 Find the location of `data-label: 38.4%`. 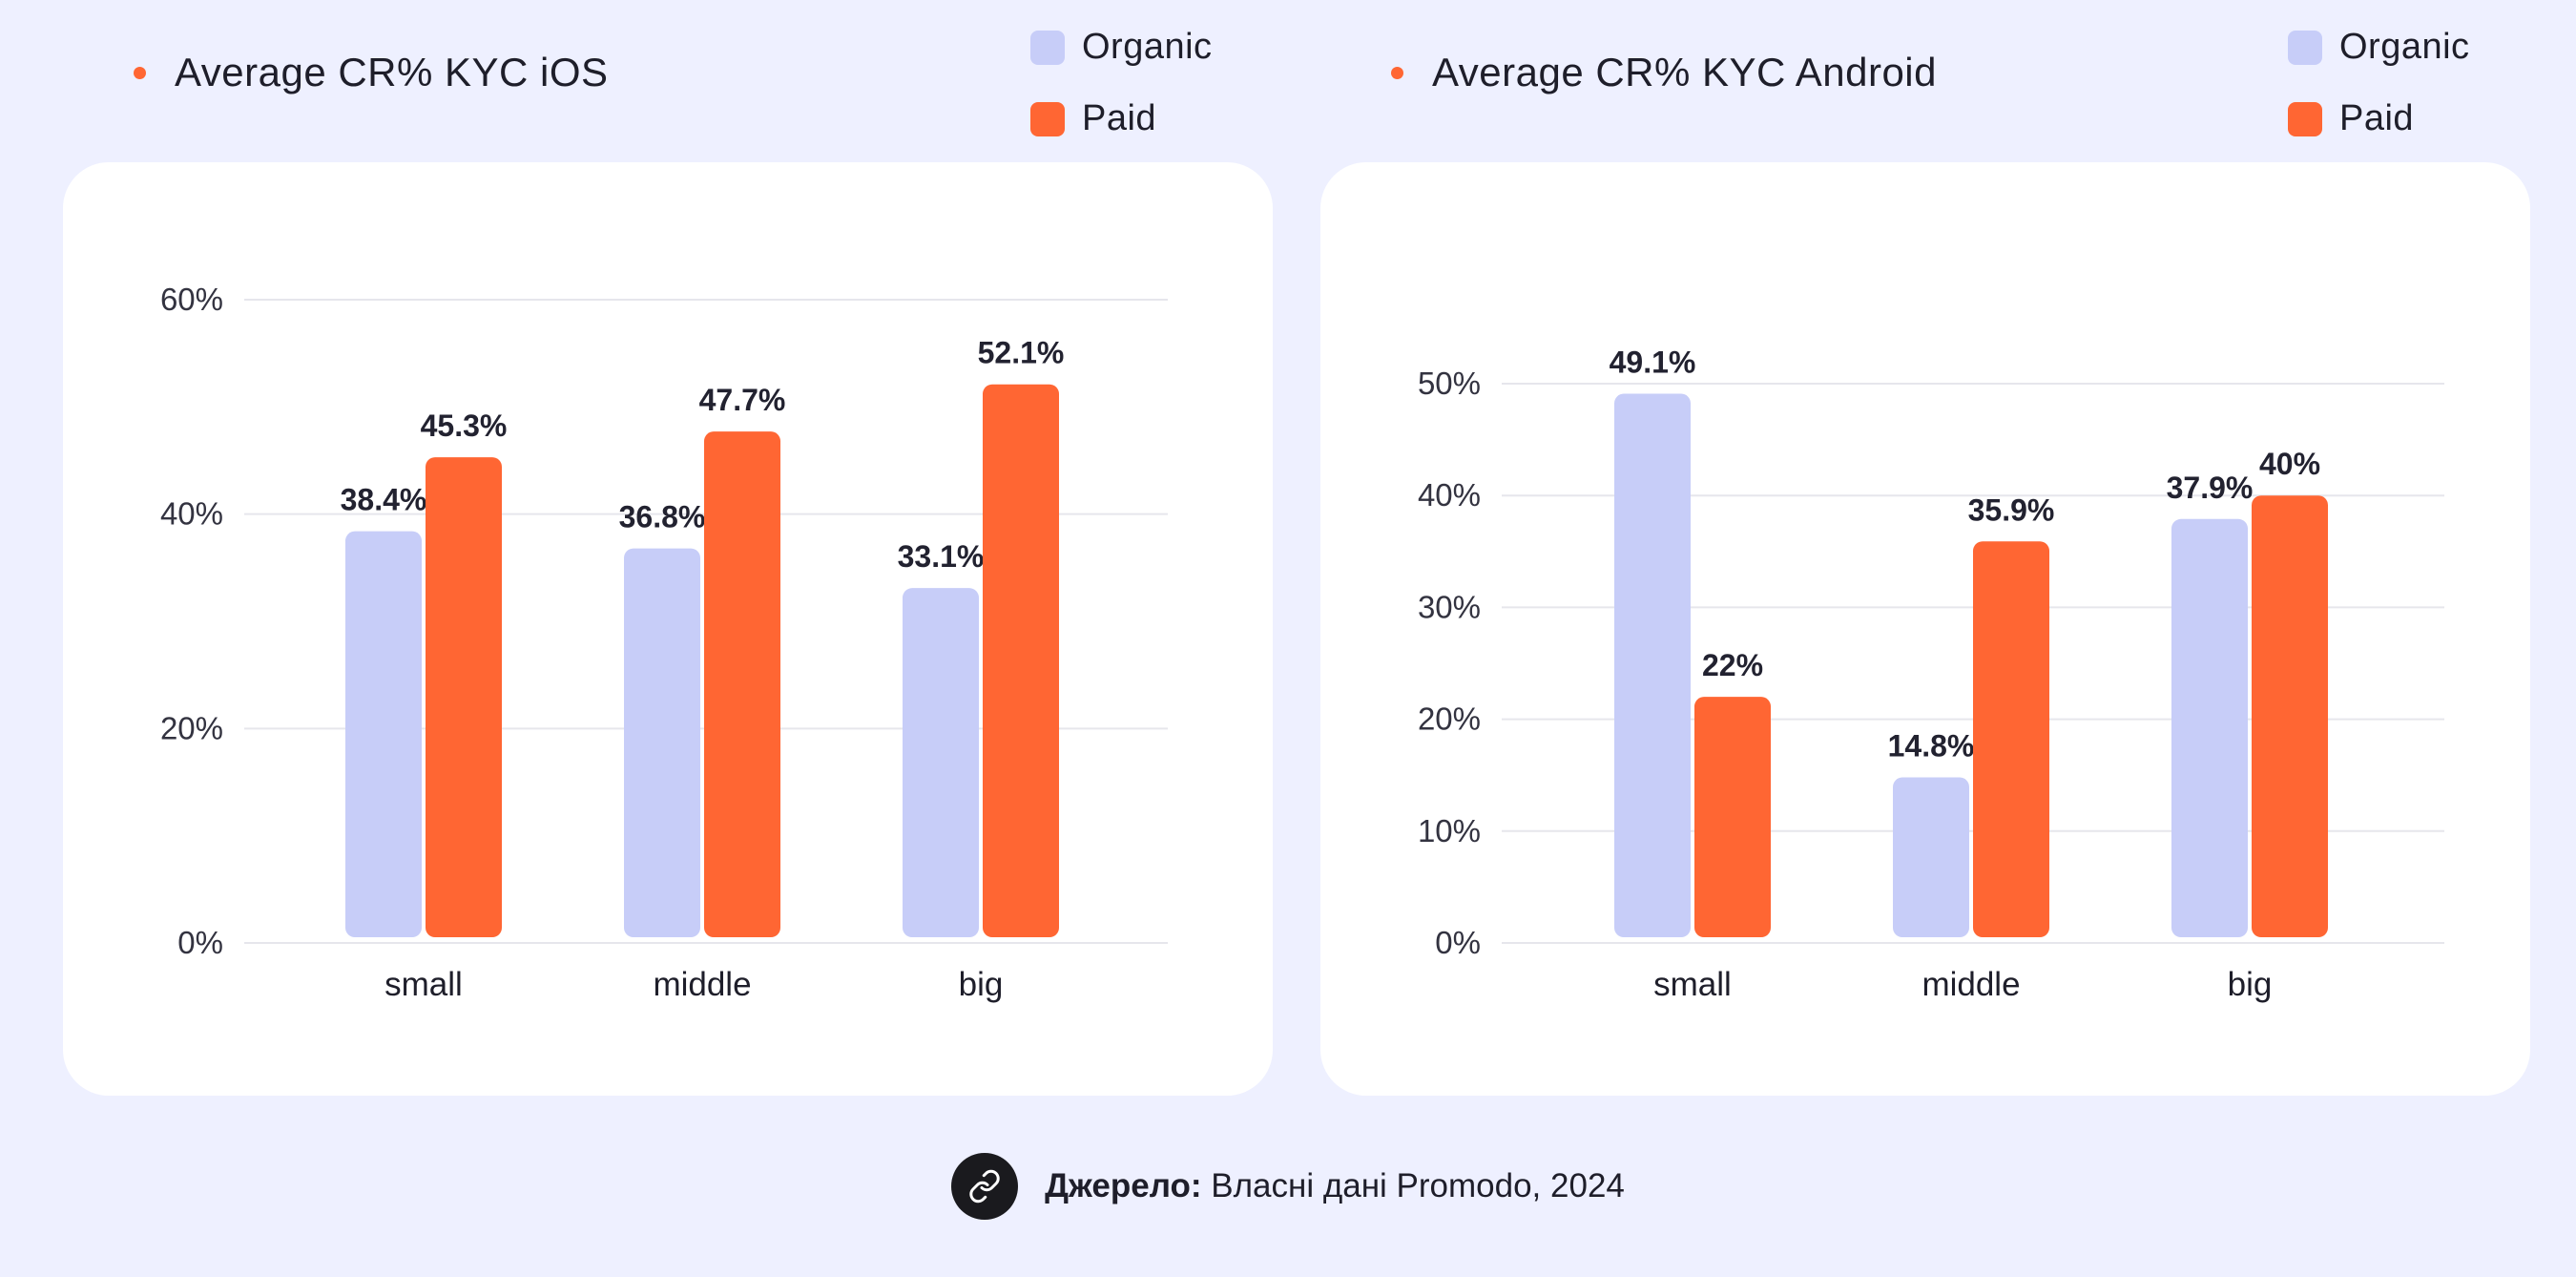

data-label: 38.4% is located at coordinates (384, 500).